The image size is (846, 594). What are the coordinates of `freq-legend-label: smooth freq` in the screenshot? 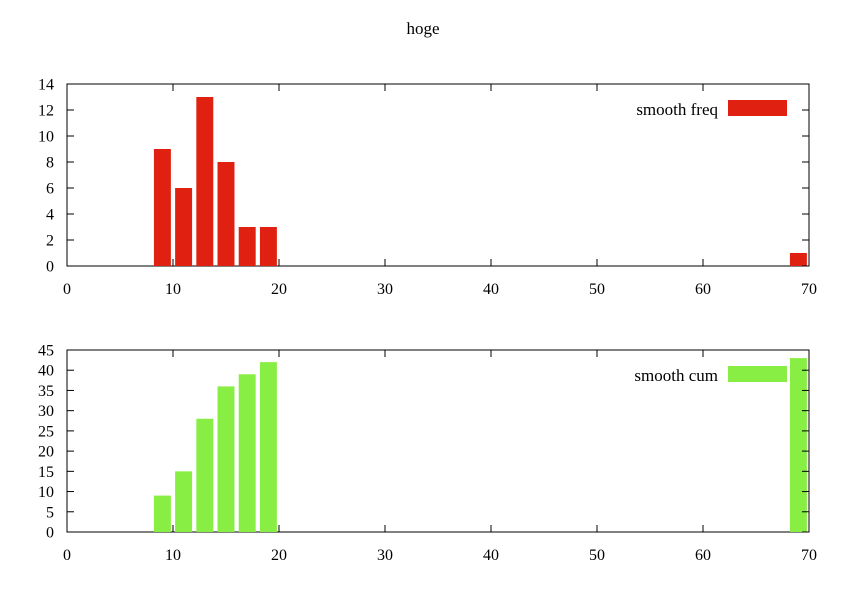 It's located at (677, 109).